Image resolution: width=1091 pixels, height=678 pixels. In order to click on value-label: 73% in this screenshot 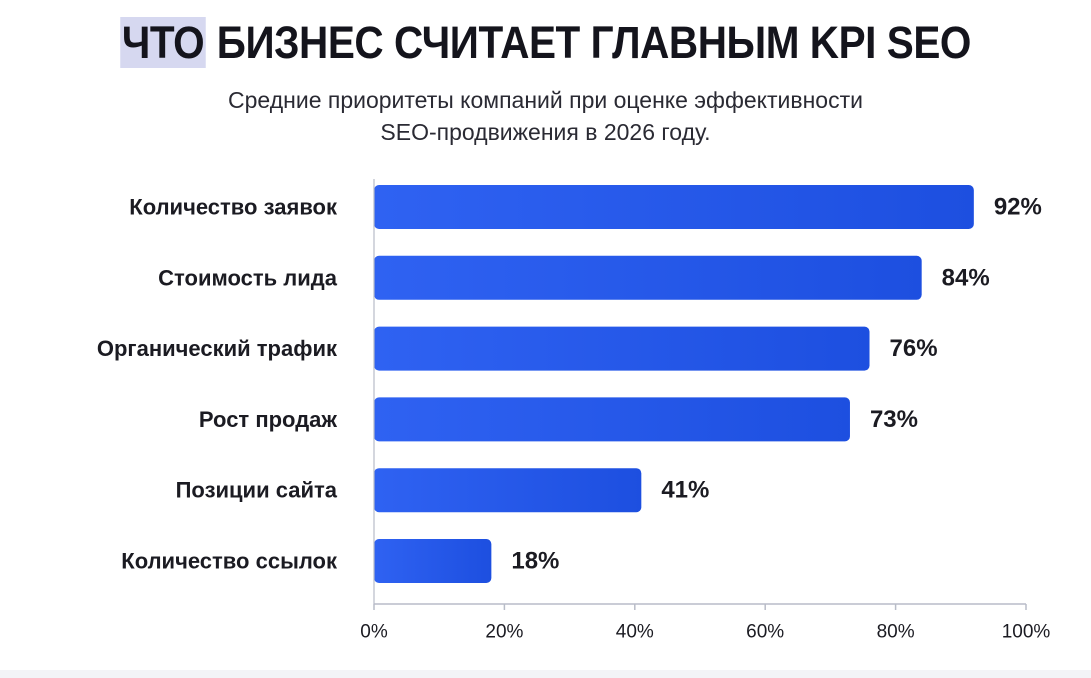, I will do `click(894, 419)`.